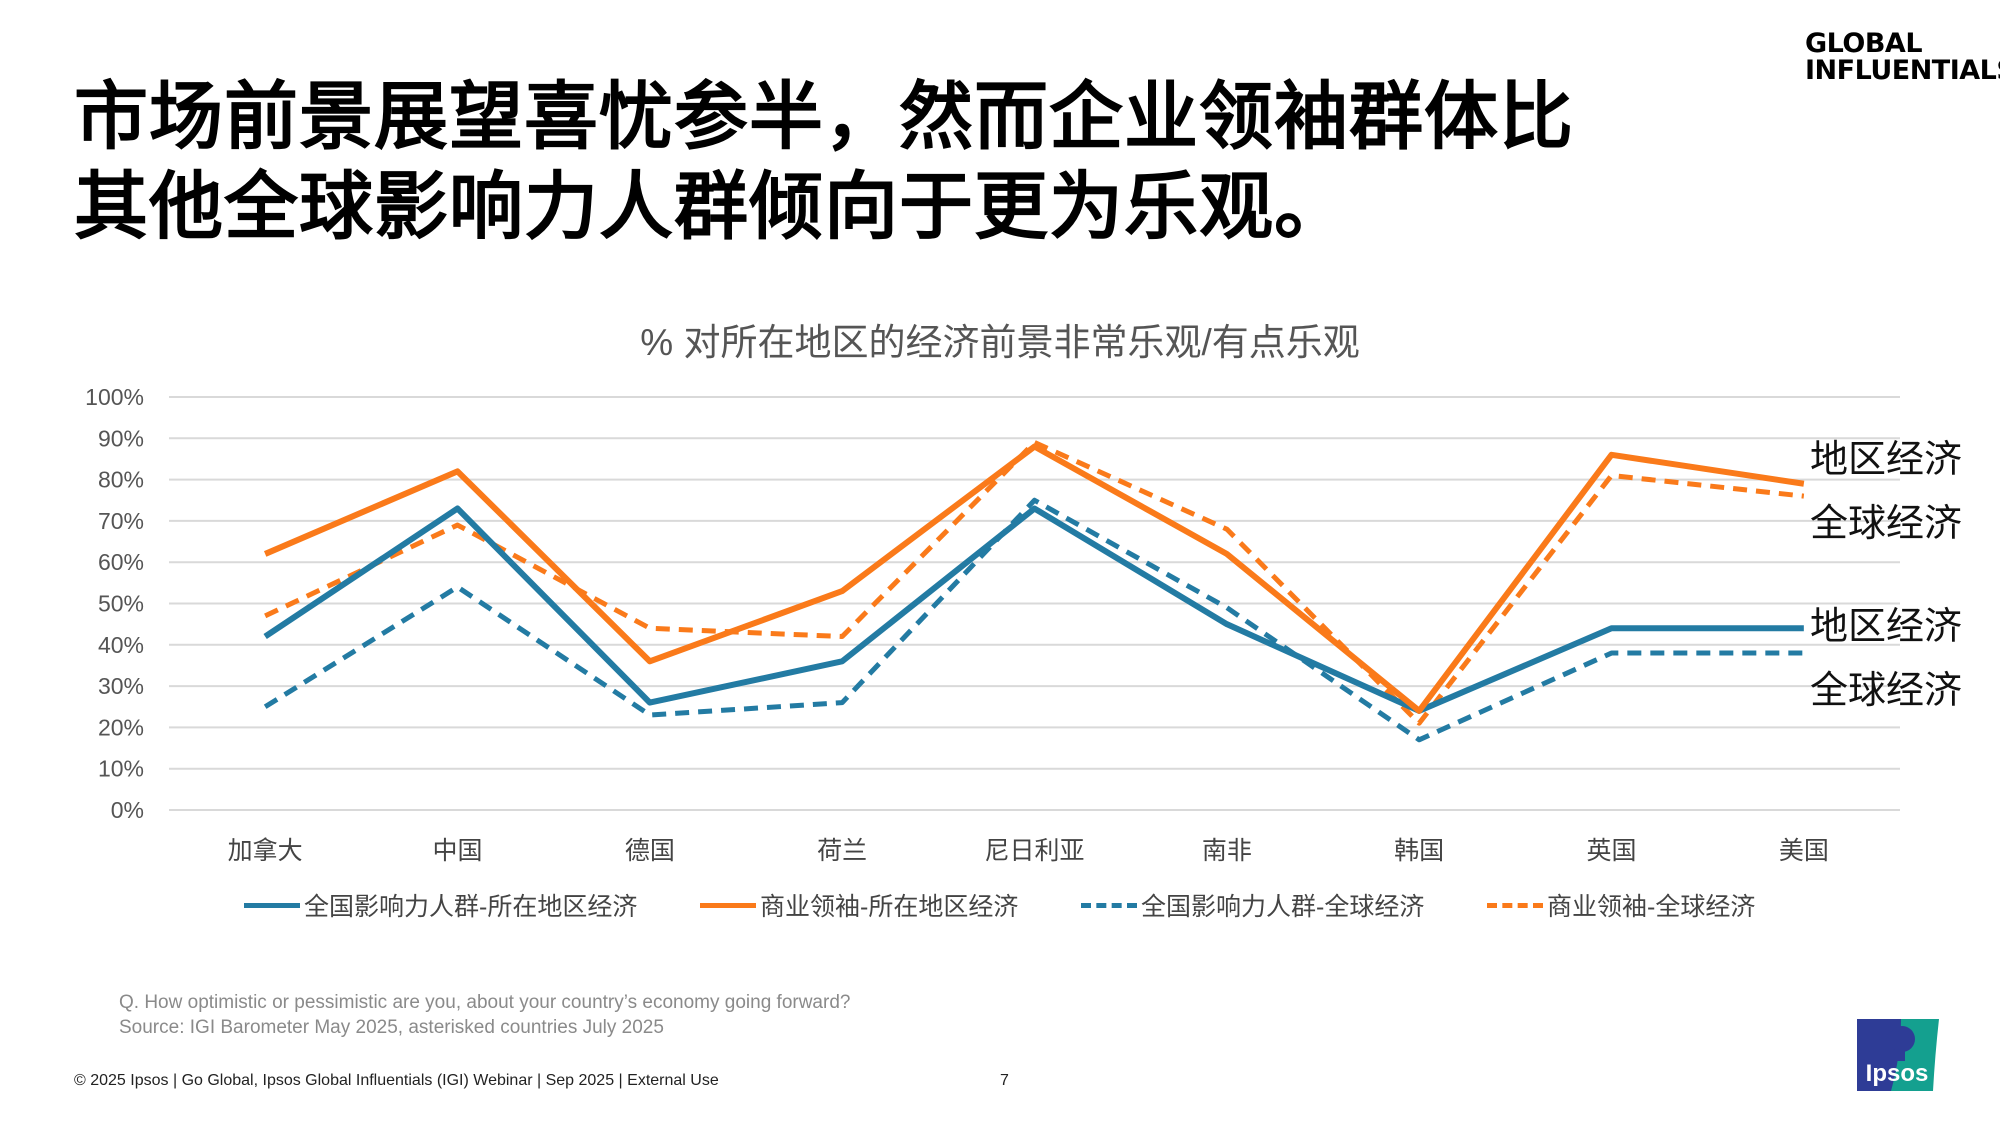 The width and height of the screenshot is (2000, 1125). Describe the element at coordinates (121, 562) in the screenshot. I see `y-tick-label: 60%` at that location.